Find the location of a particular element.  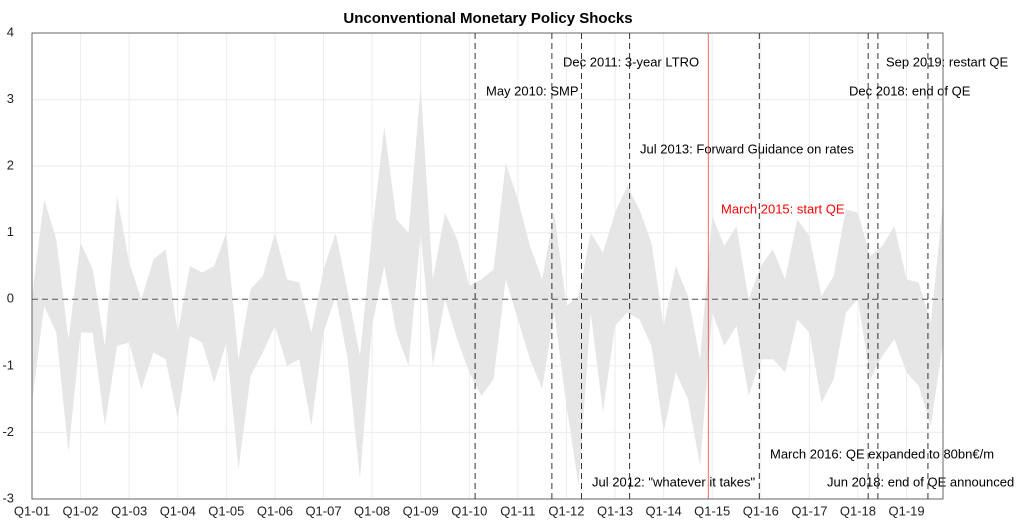

x-tick-label: Q1-19 is located at coordinates (906, 510).